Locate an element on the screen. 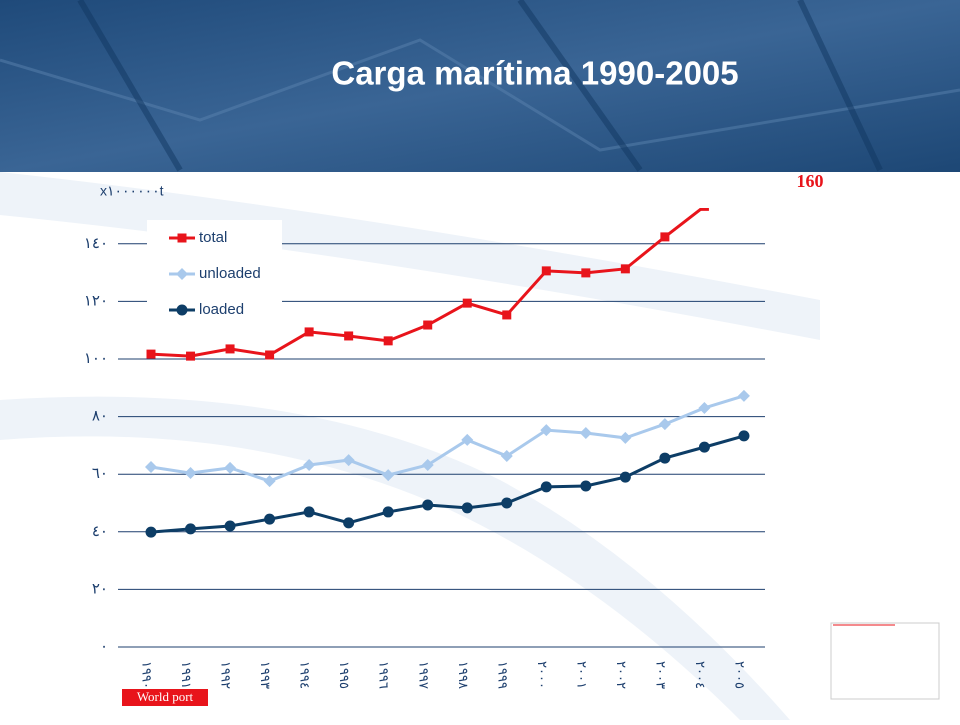 The height and width of the screenshot is (725, 960). x-tick-label: ١٩٩٣ is located at coordinates (265, 675).